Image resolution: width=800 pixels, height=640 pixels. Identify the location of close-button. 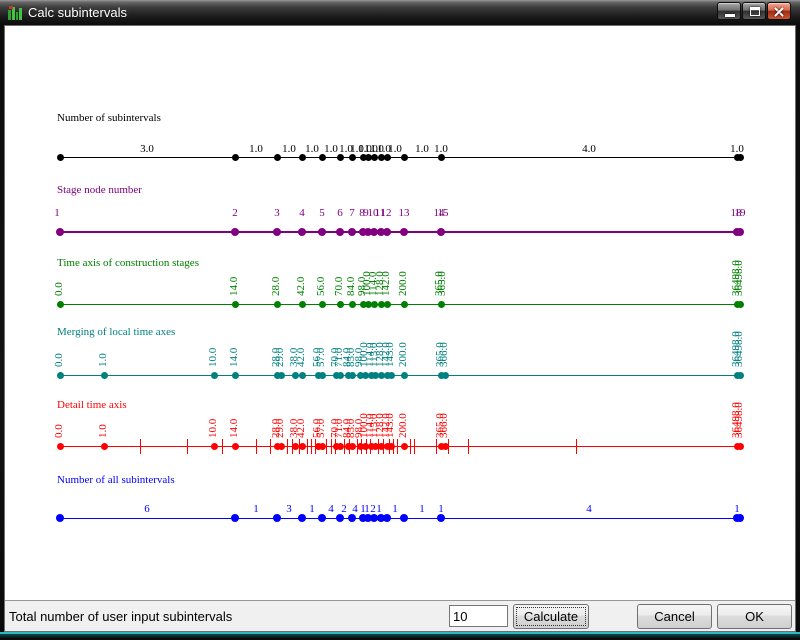
(779, 11).